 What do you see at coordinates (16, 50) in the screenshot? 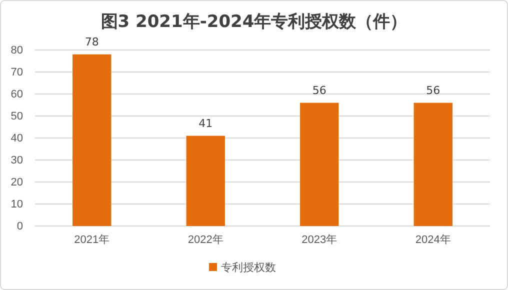
I see `y-tick-label: 80` at bounding box center [16, 50].